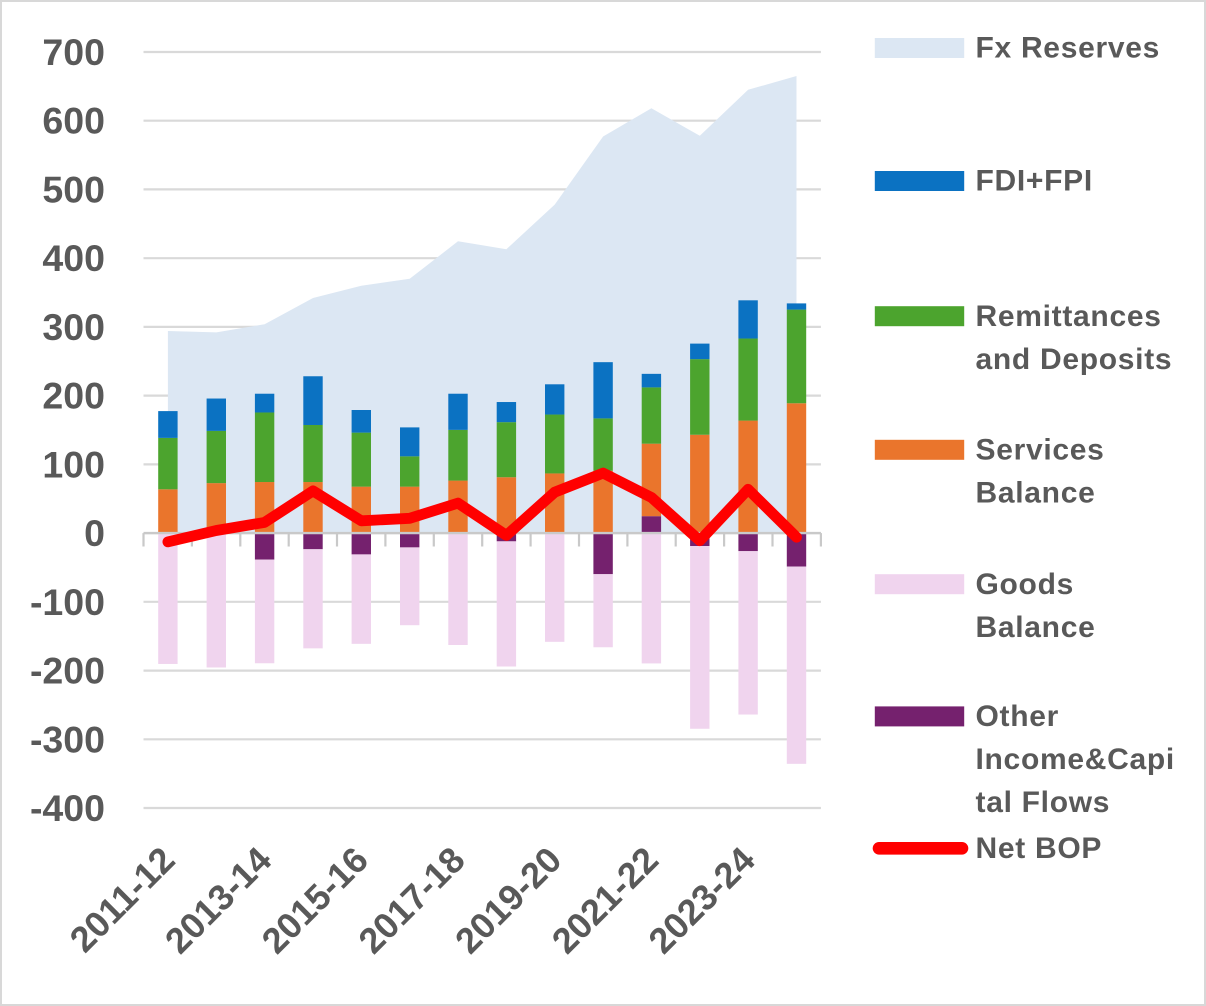 This screenshot has width=1206, height=1006. Describe the element at coordinates (73, 396) in the screenshot. I see `svg-text: 200` at that location.